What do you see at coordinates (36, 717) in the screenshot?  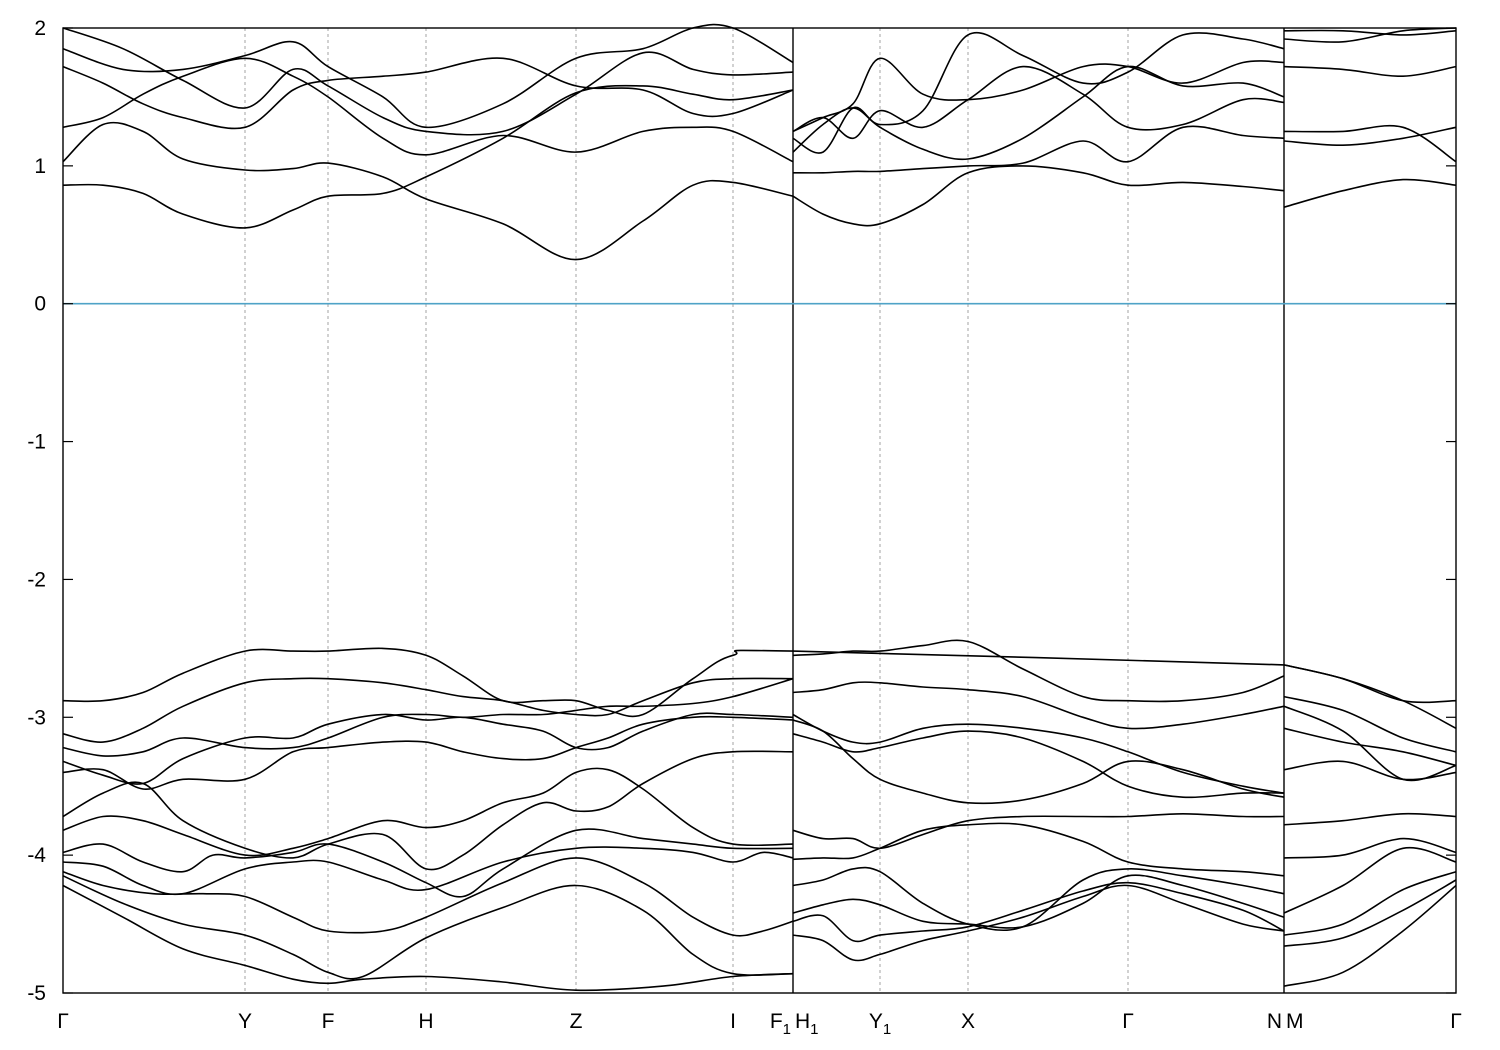 I see `y-tick-label: -3` at bounding box center [36, 717].